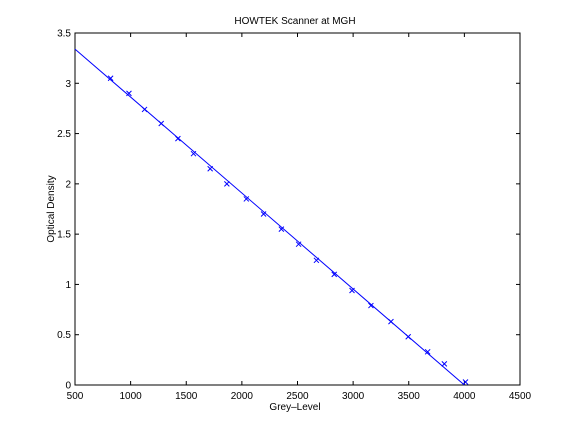  I want to click on x-tick-label: 4500, so click(520, 396).